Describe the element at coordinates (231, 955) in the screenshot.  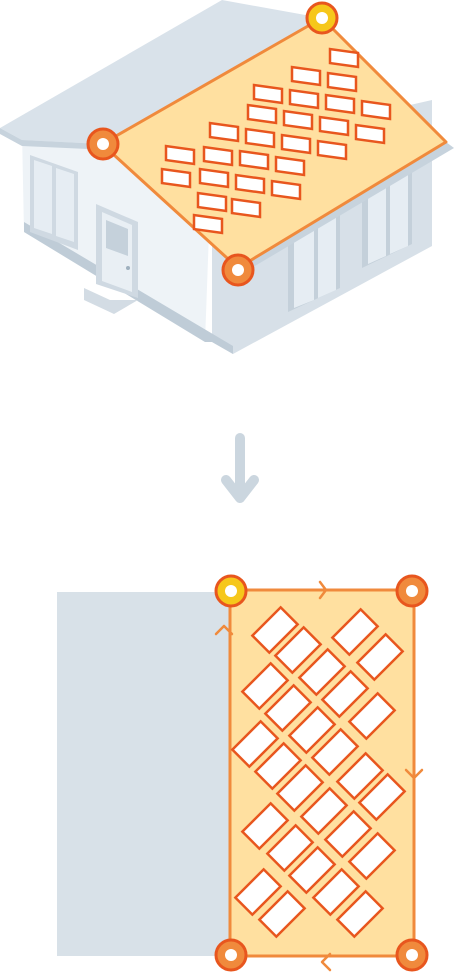
I see `flat-corner-bottom-left` at that location.